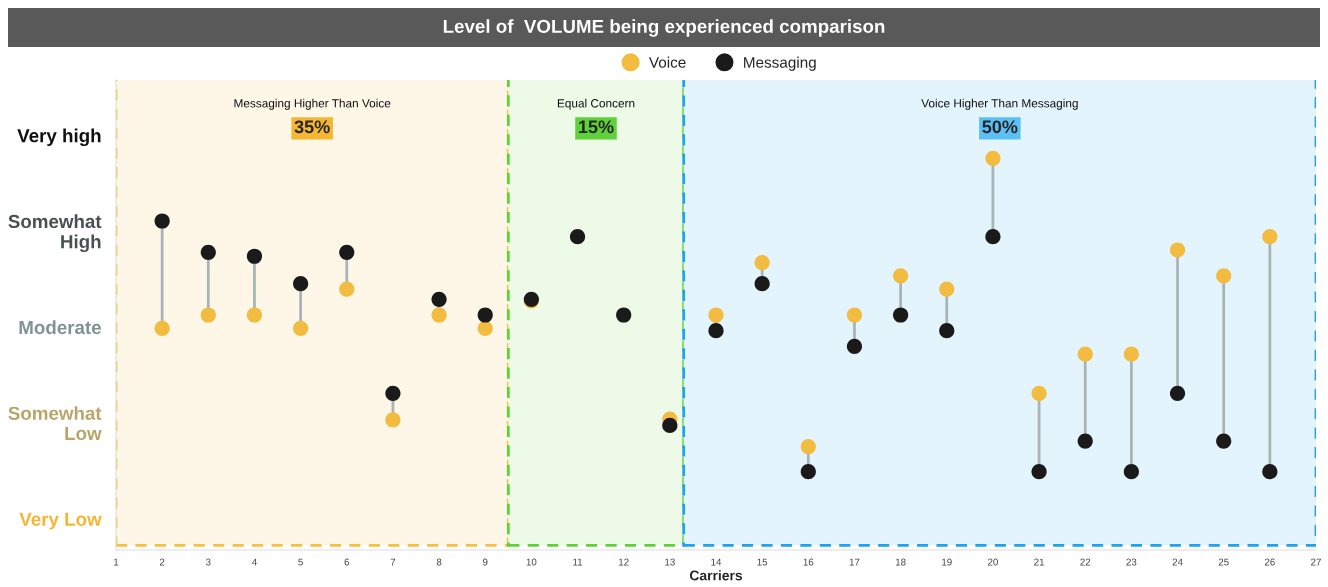 The image size is (1328, 587). What do you see at coordinates (55, 423) in the screenshot?
I see `text: Somewhat Low` at bounding box center [55, 423].